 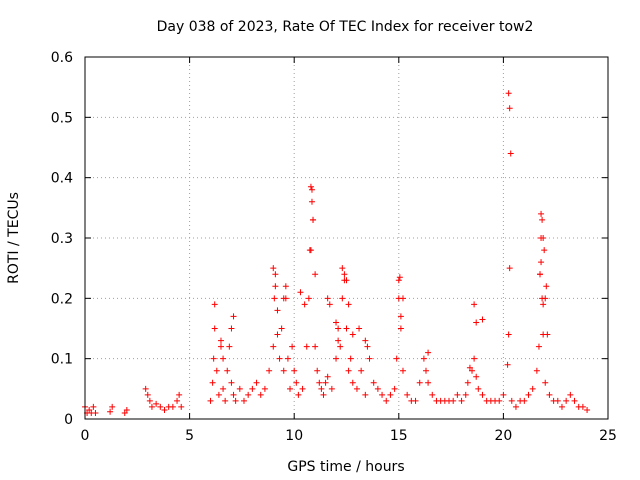 What do you see at coordinates (294, 436) in the screenshot?
I see `x-tick-label: 10` at bounding box center [294, 436].